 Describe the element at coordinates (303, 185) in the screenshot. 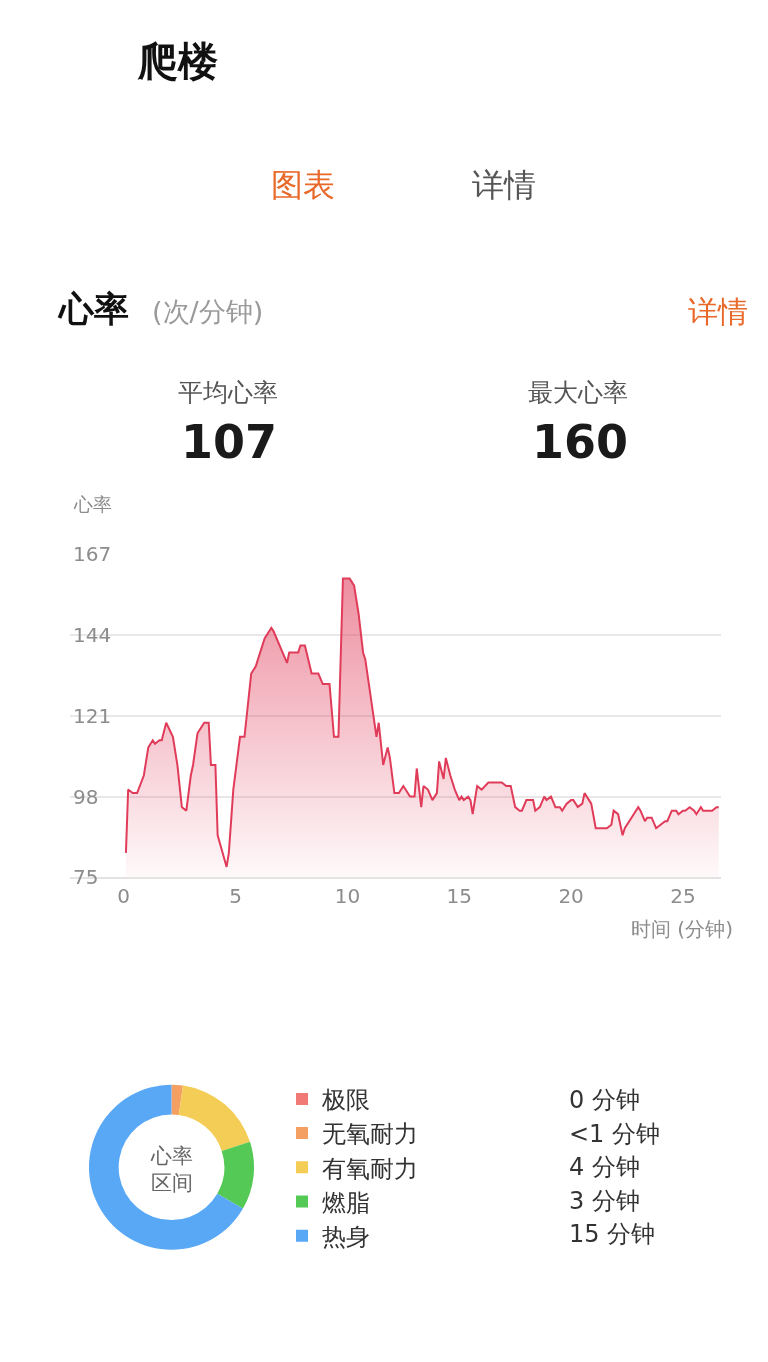

I see `text: 图表` at that location.